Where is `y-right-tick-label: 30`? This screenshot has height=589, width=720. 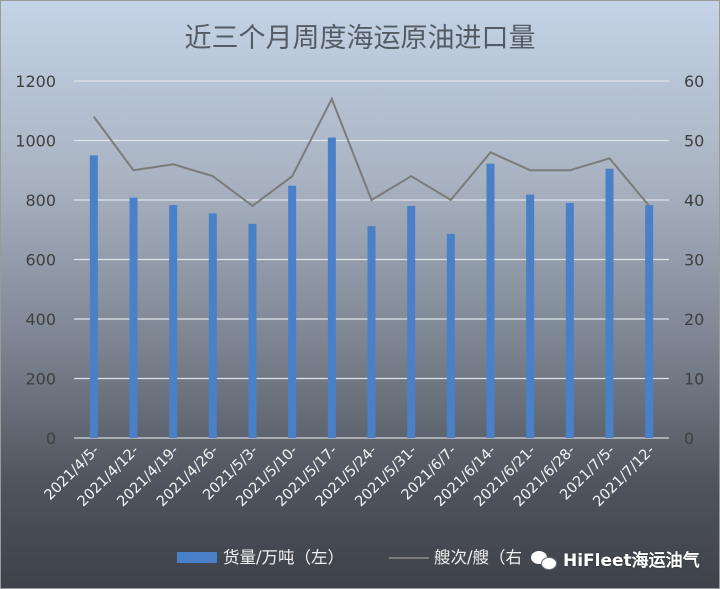
y-right-tick-label: 30 is located at coordinates (694, 260).